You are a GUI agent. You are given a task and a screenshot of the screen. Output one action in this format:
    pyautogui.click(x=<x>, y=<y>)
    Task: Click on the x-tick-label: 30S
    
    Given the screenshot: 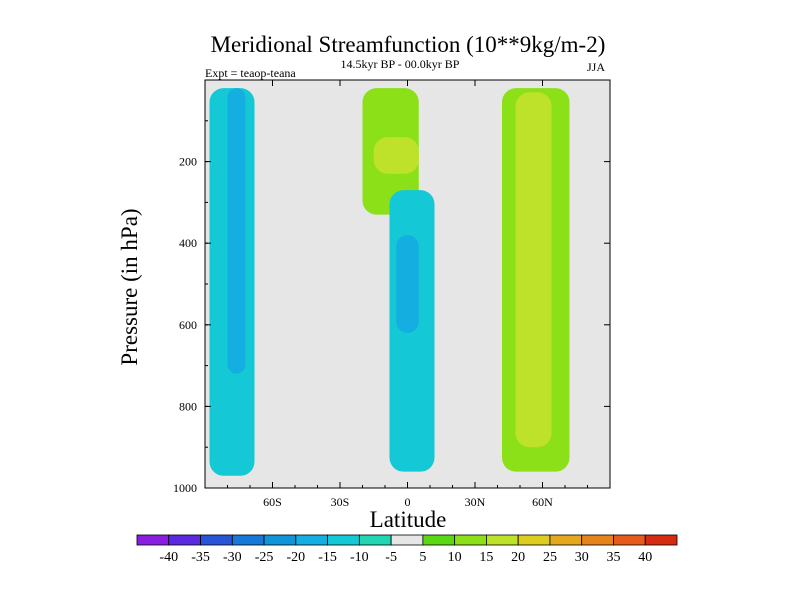 What is the action you would take?
    pyautogui.click(x=340, y=502)
    